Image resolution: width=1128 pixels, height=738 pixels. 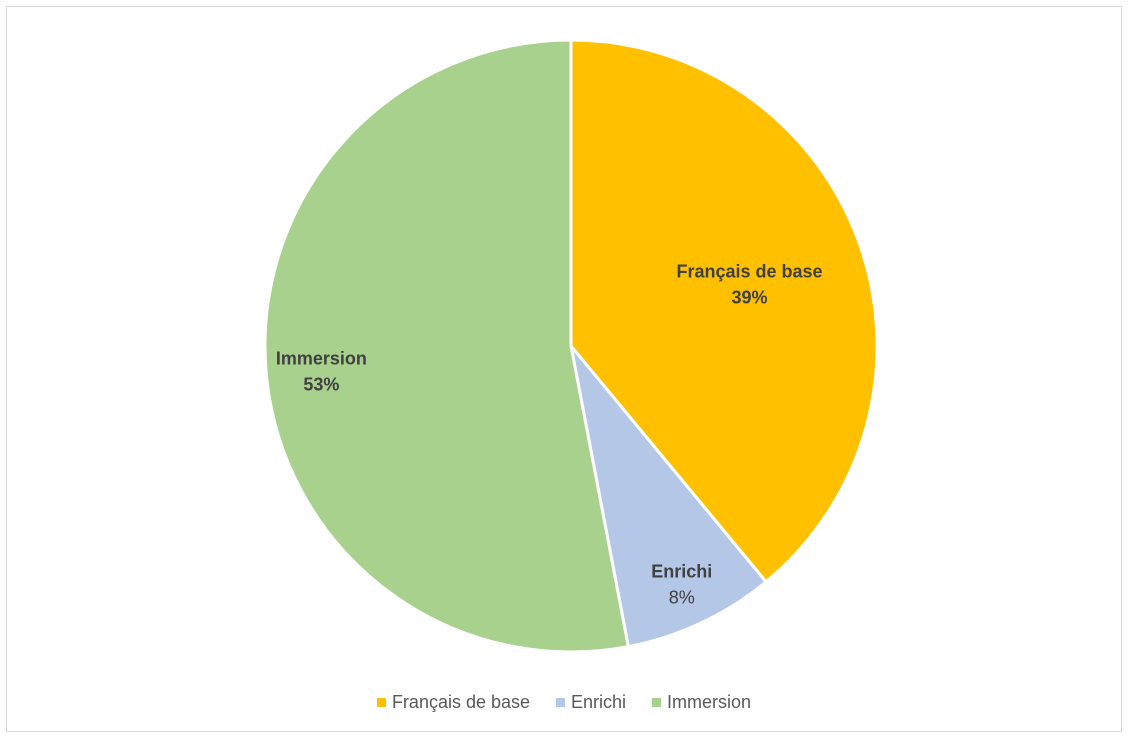 I want to click on legend-label-2: Enrichi, so click(x=599, y=702).